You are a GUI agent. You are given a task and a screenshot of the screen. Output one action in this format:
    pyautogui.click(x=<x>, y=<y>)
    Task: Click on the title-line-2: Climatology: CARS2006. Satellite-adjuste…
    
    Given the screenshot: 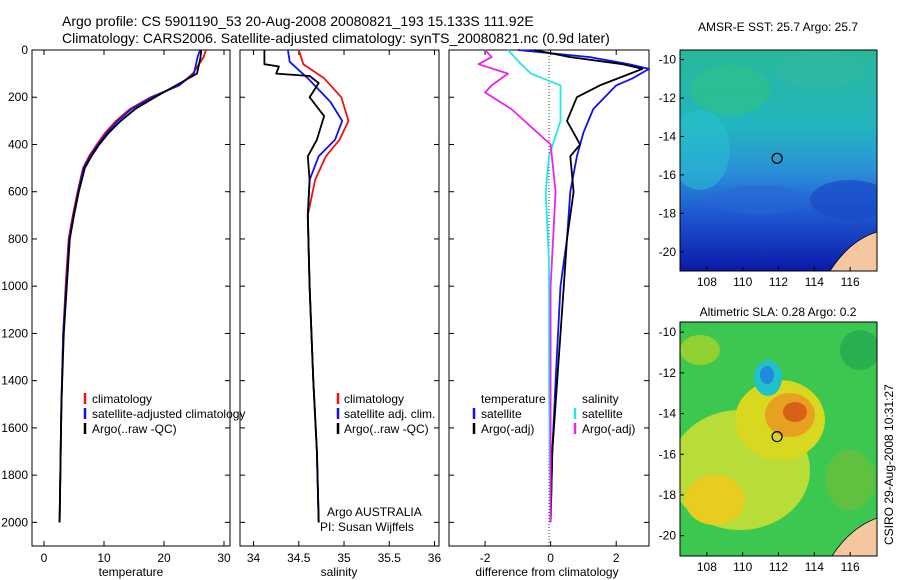 What is the action you would take?
    pyautogui.click(x=336, y=38)
    